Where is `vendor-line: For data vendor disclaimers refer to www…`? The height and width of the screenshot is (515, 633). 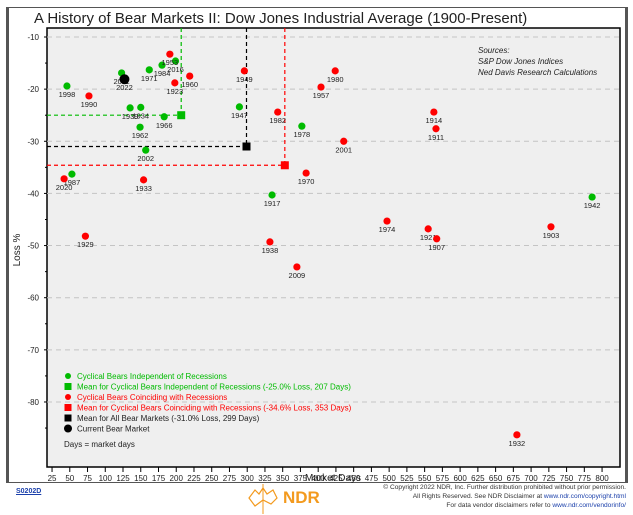
vendor-line: For data vendor disclaimers refer to www… is located at coordinates (536, 505).